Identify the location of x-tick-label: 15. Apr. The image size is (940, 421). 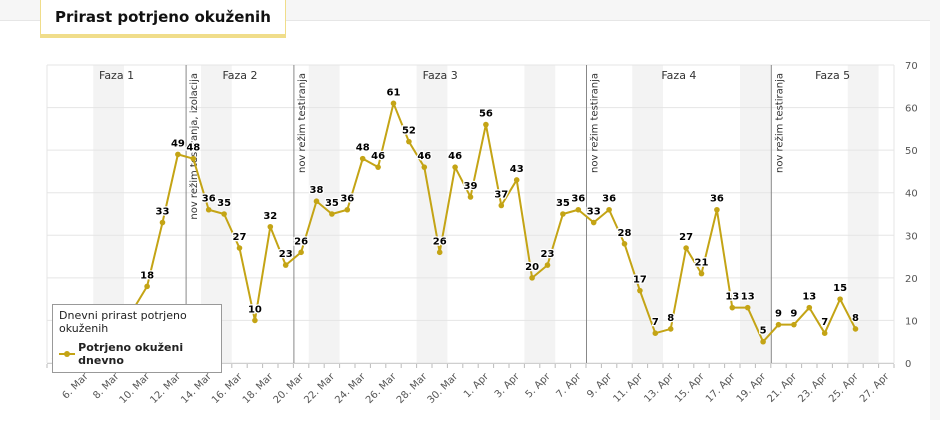
(690, 388).